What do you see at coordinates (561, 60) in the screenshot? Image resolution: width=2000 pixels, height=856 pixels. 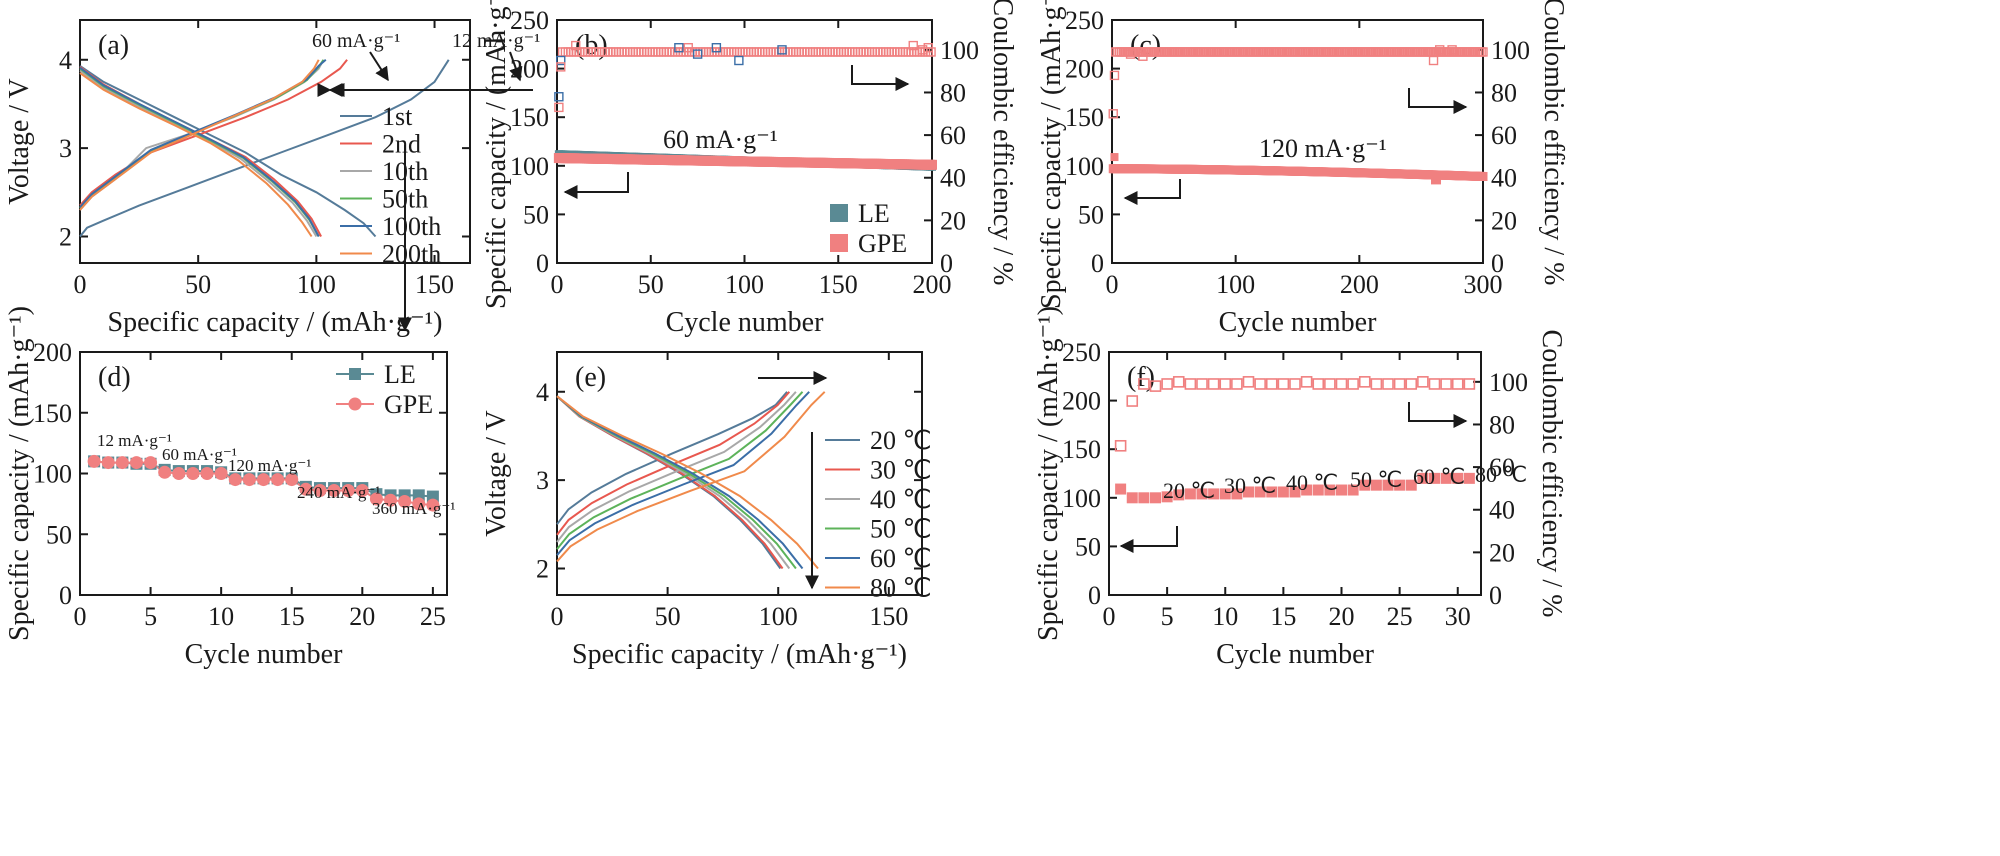 I see `le-ce-outlier` at bounding box center [561, 60].